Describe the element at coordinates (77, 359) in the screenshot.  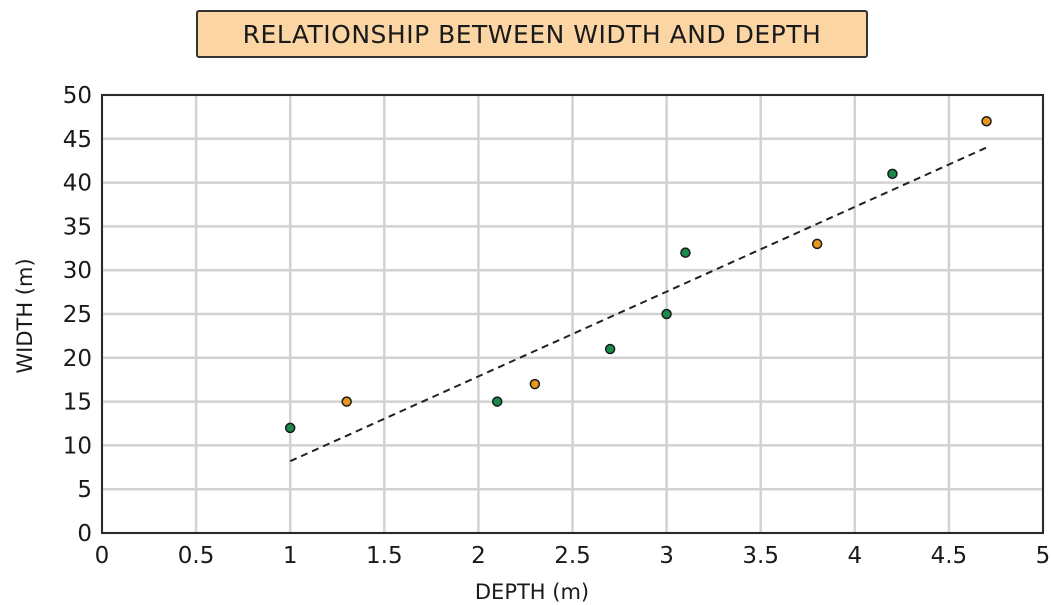
I see `y-tick-label: 20` at that location.